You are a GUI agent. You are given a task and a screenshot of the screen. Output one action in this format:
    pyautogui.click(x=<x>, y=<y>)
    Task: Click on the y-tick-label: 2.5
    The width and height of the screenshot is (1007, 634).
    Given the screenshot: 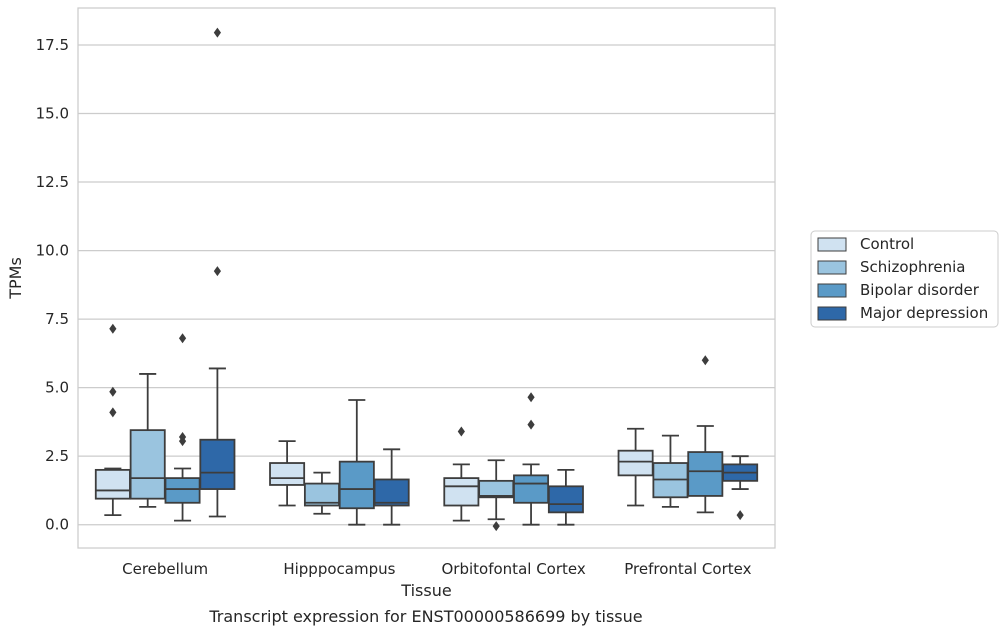 What is the action you would take?
    pyautogui.click(x=57, y=456)
    